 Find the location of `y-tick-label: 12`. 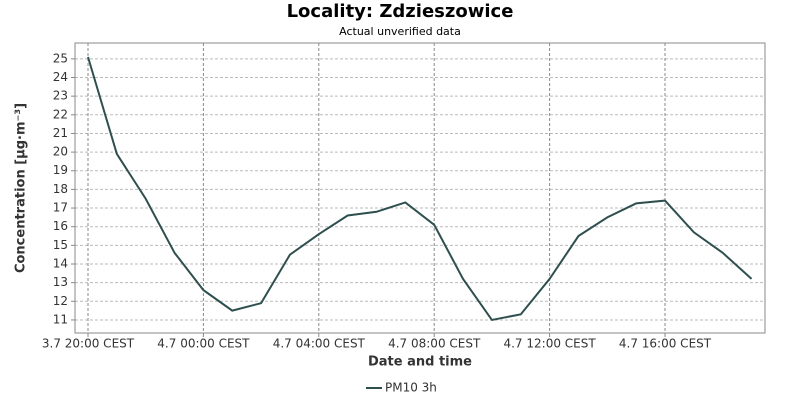

y-tick-label: 12 is located at coordinates (60, 301).